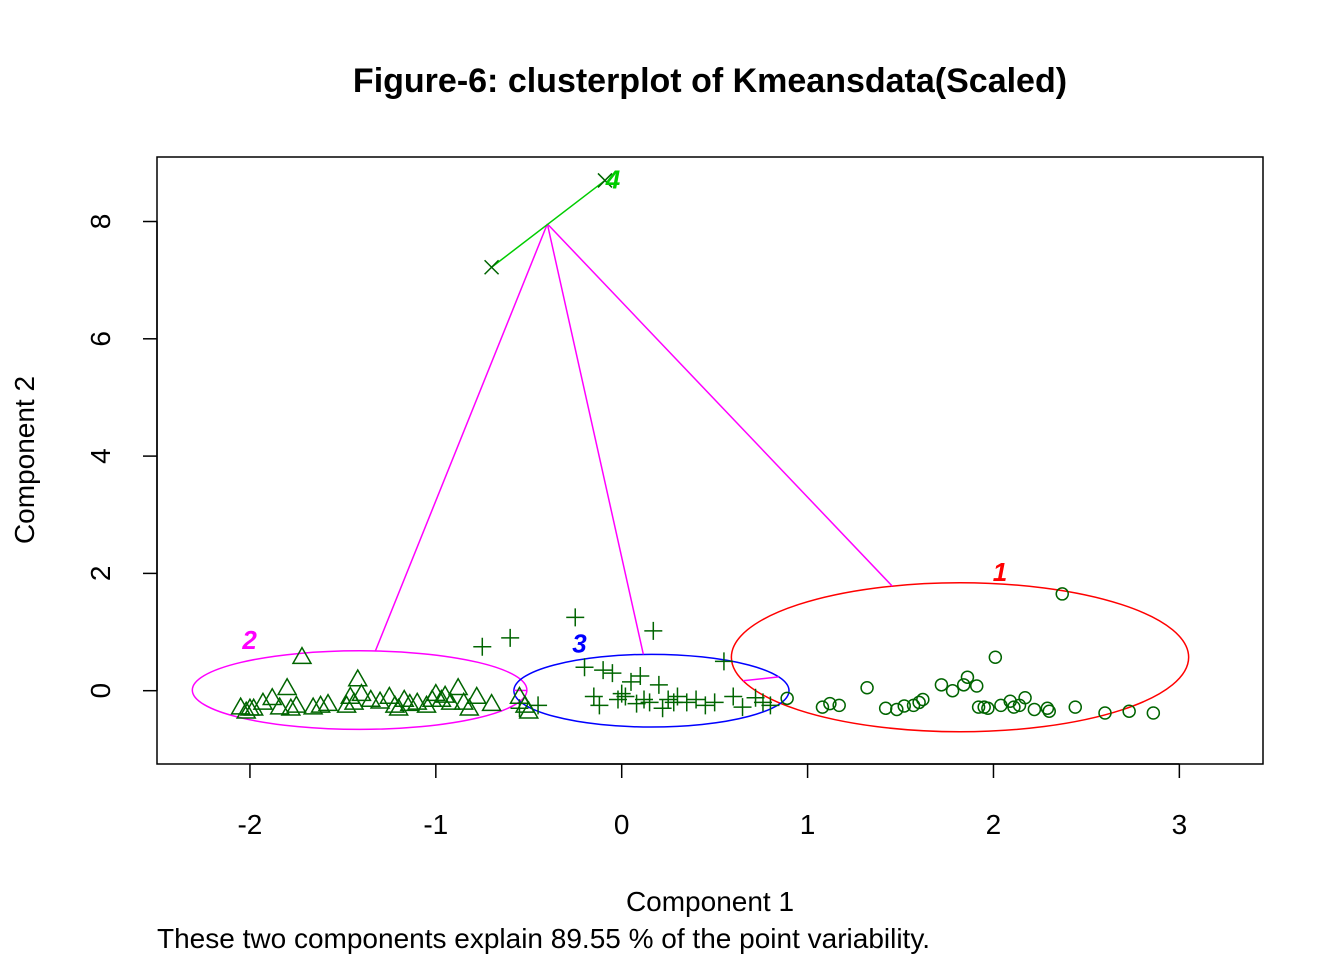  Describe the element at coordinates (24, 460) in the screenshot. I see `y-axis-label: Component 2` at that location.